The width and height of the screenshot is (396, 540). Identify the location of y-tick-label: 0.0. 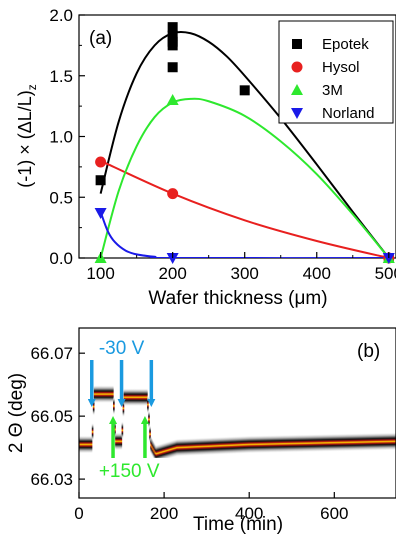
(61, 258).